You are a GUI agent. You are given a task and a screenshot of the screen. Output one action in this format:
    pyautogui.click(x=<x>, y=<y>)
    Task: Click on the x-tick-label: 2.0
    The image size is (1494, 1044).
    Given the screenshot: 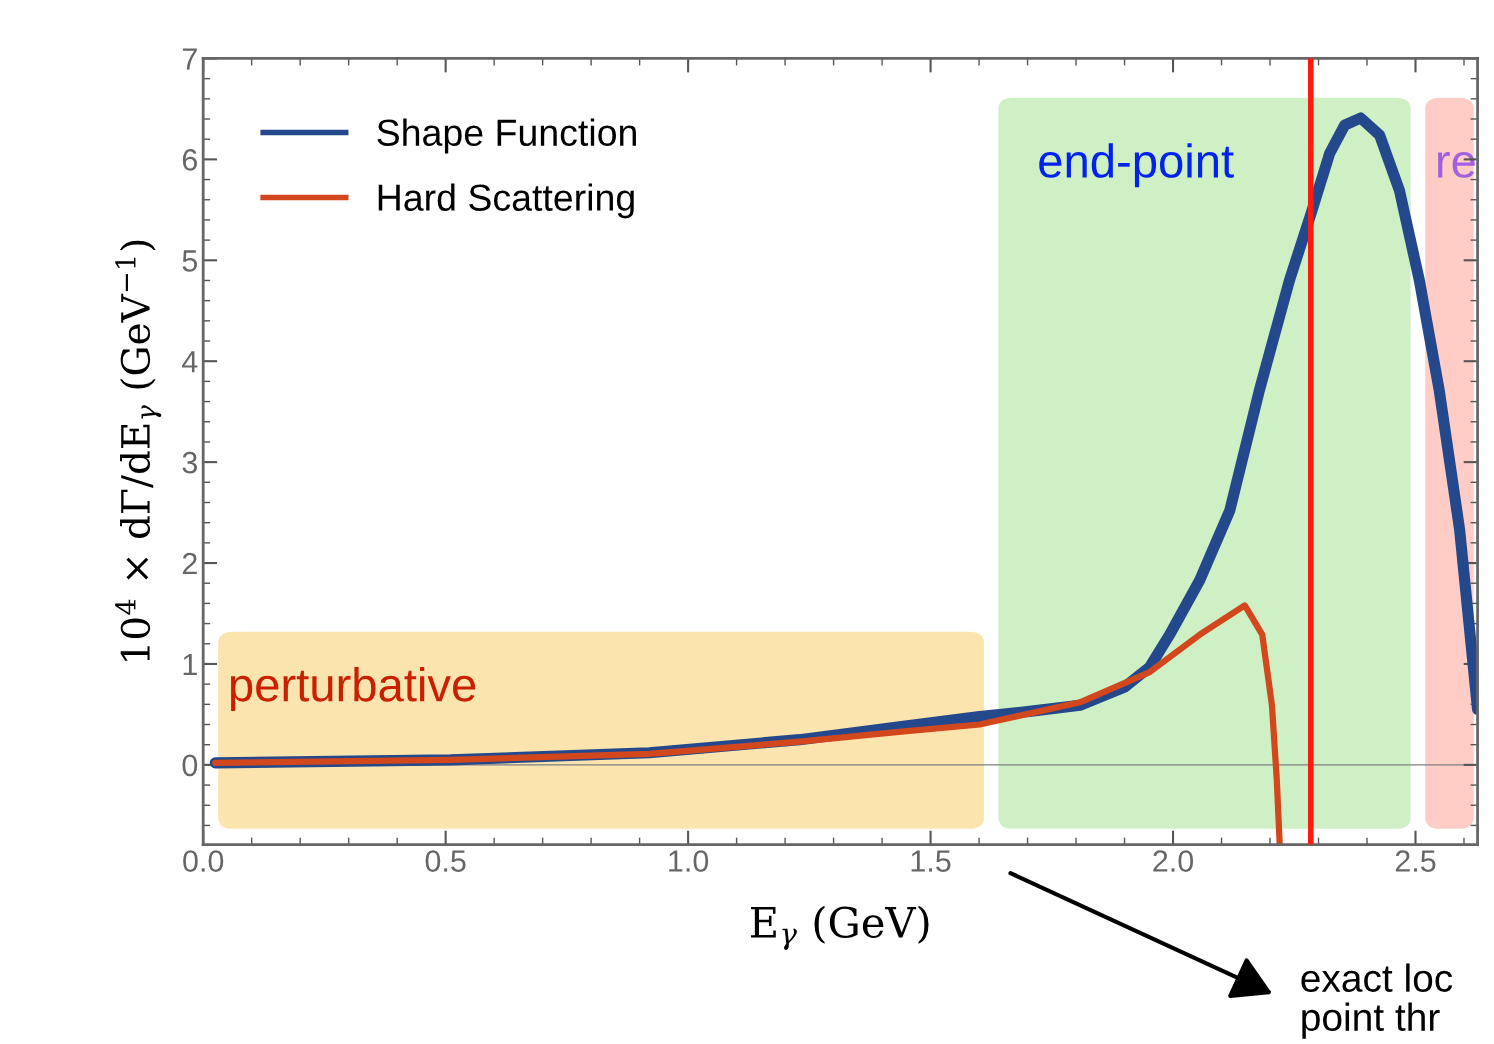 What is the action you would take?
    pyautogui.click(x=1173, y=861)
    